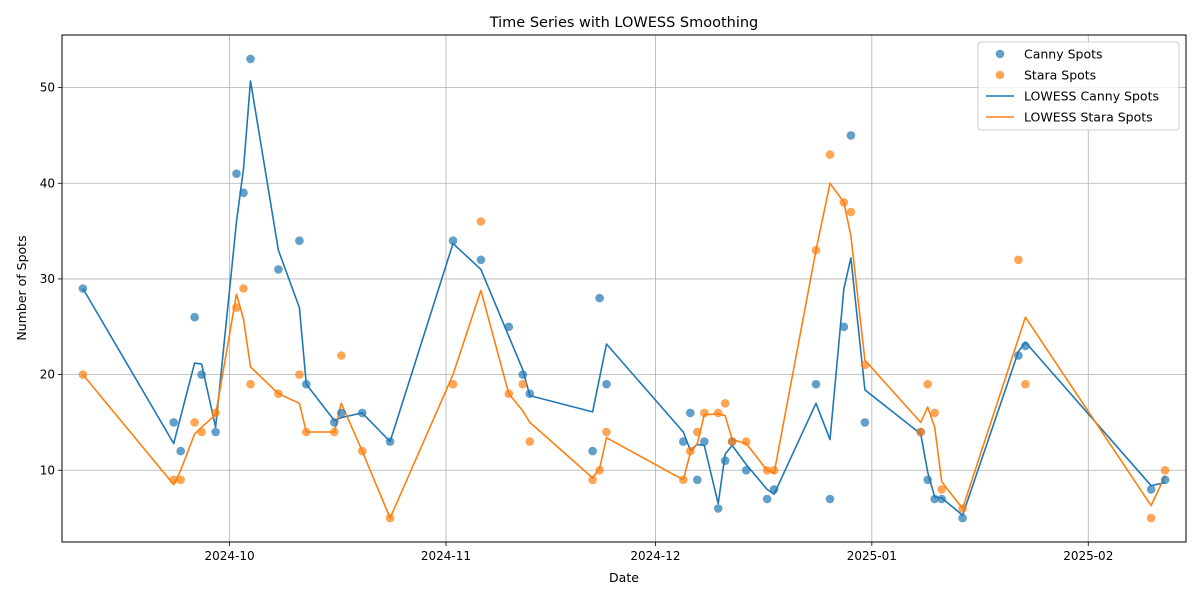 The image size is (1200, 600). Describe the element at coordinates (655, 556) in the screenshot. I see `x-tick-label: 2024-12` at that location.